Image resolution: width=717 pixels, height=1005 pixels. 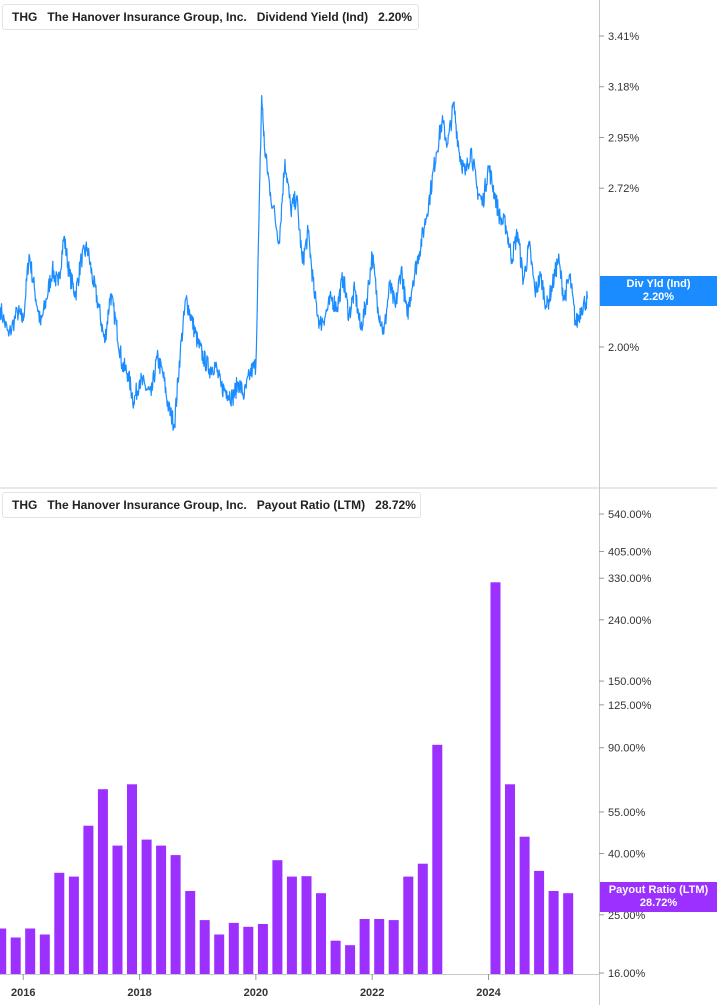 I want to click on y-tick-label: 3.18%, so click(x=623, y=88).